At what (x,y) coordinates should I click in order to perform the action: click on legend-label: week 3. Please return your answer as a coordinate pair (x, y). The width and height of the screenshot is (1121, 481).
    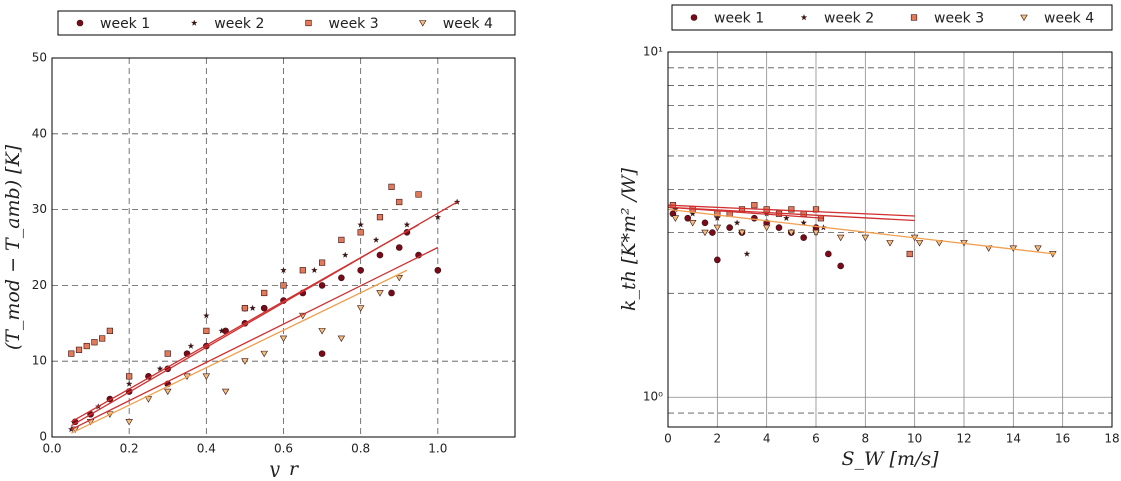
    Looking at the image, I should click on (959, 19).